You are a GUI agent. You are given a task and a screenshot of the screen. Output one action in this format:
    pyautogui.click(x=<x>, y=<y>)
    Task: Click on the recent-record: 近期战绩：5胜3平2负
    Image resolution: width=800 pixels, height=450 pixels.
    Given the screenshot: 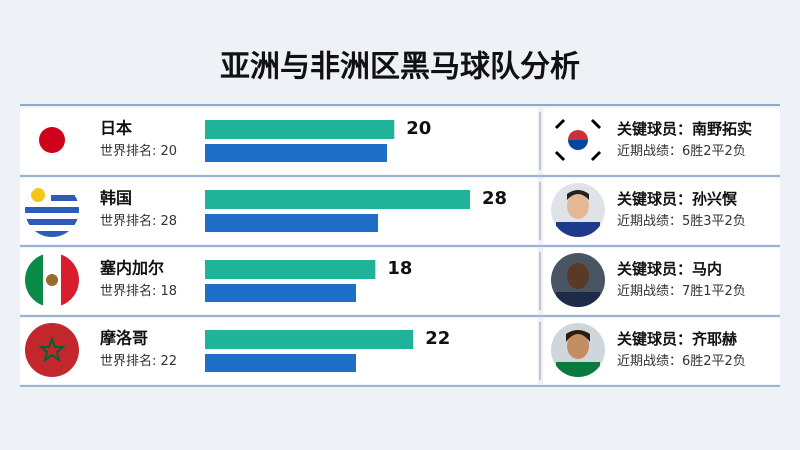 What is the action you would take?
    pyautogui.click(x=681, y=221)
    